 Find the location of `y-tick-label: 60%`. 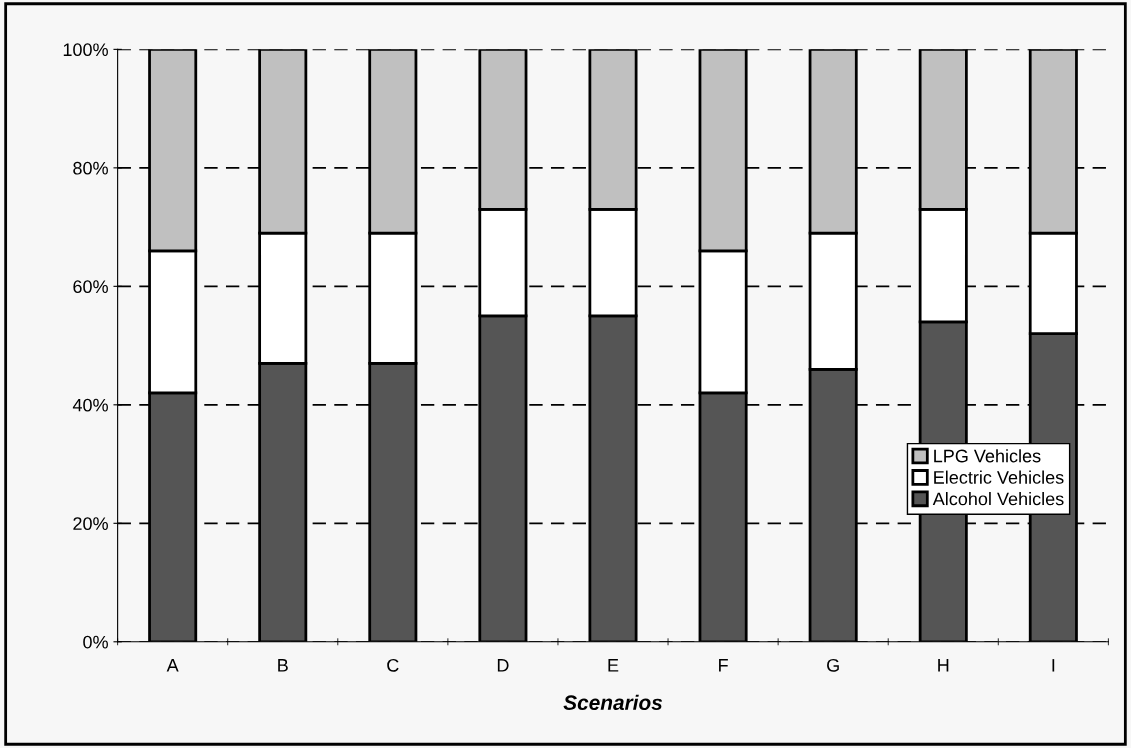

y-tick-label: 60% is located at coordinates (90, 287).